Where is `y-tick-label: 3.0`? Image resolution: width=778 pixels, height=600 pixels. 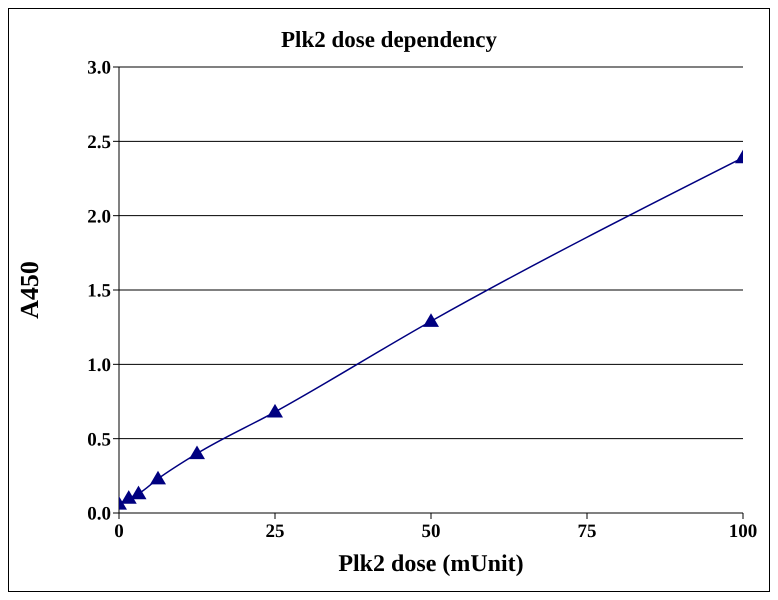
y-tick-label: 3.0 is located at coordinates (99, 68).